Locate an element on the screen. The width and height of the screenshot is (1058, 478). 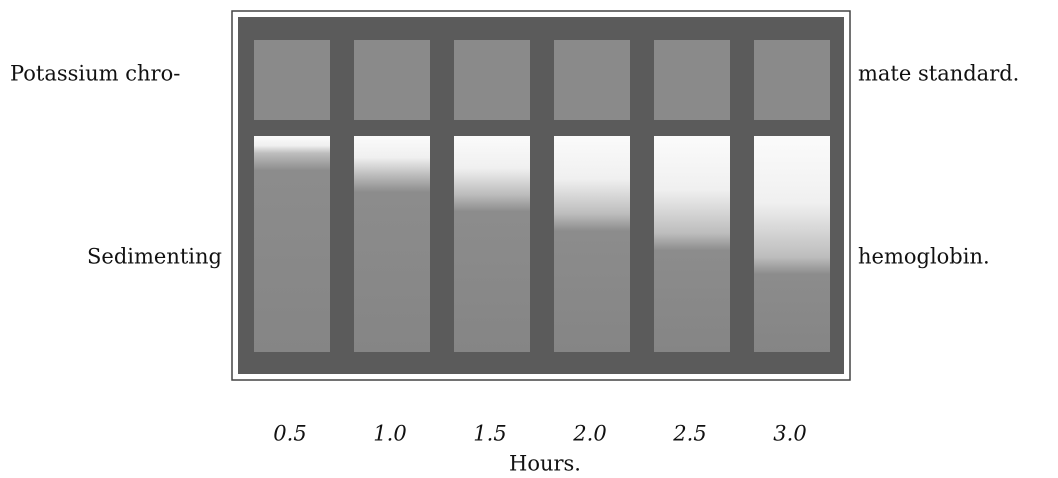
label-bottom-right: hemoglobin. is located at coordinates (924, 257).